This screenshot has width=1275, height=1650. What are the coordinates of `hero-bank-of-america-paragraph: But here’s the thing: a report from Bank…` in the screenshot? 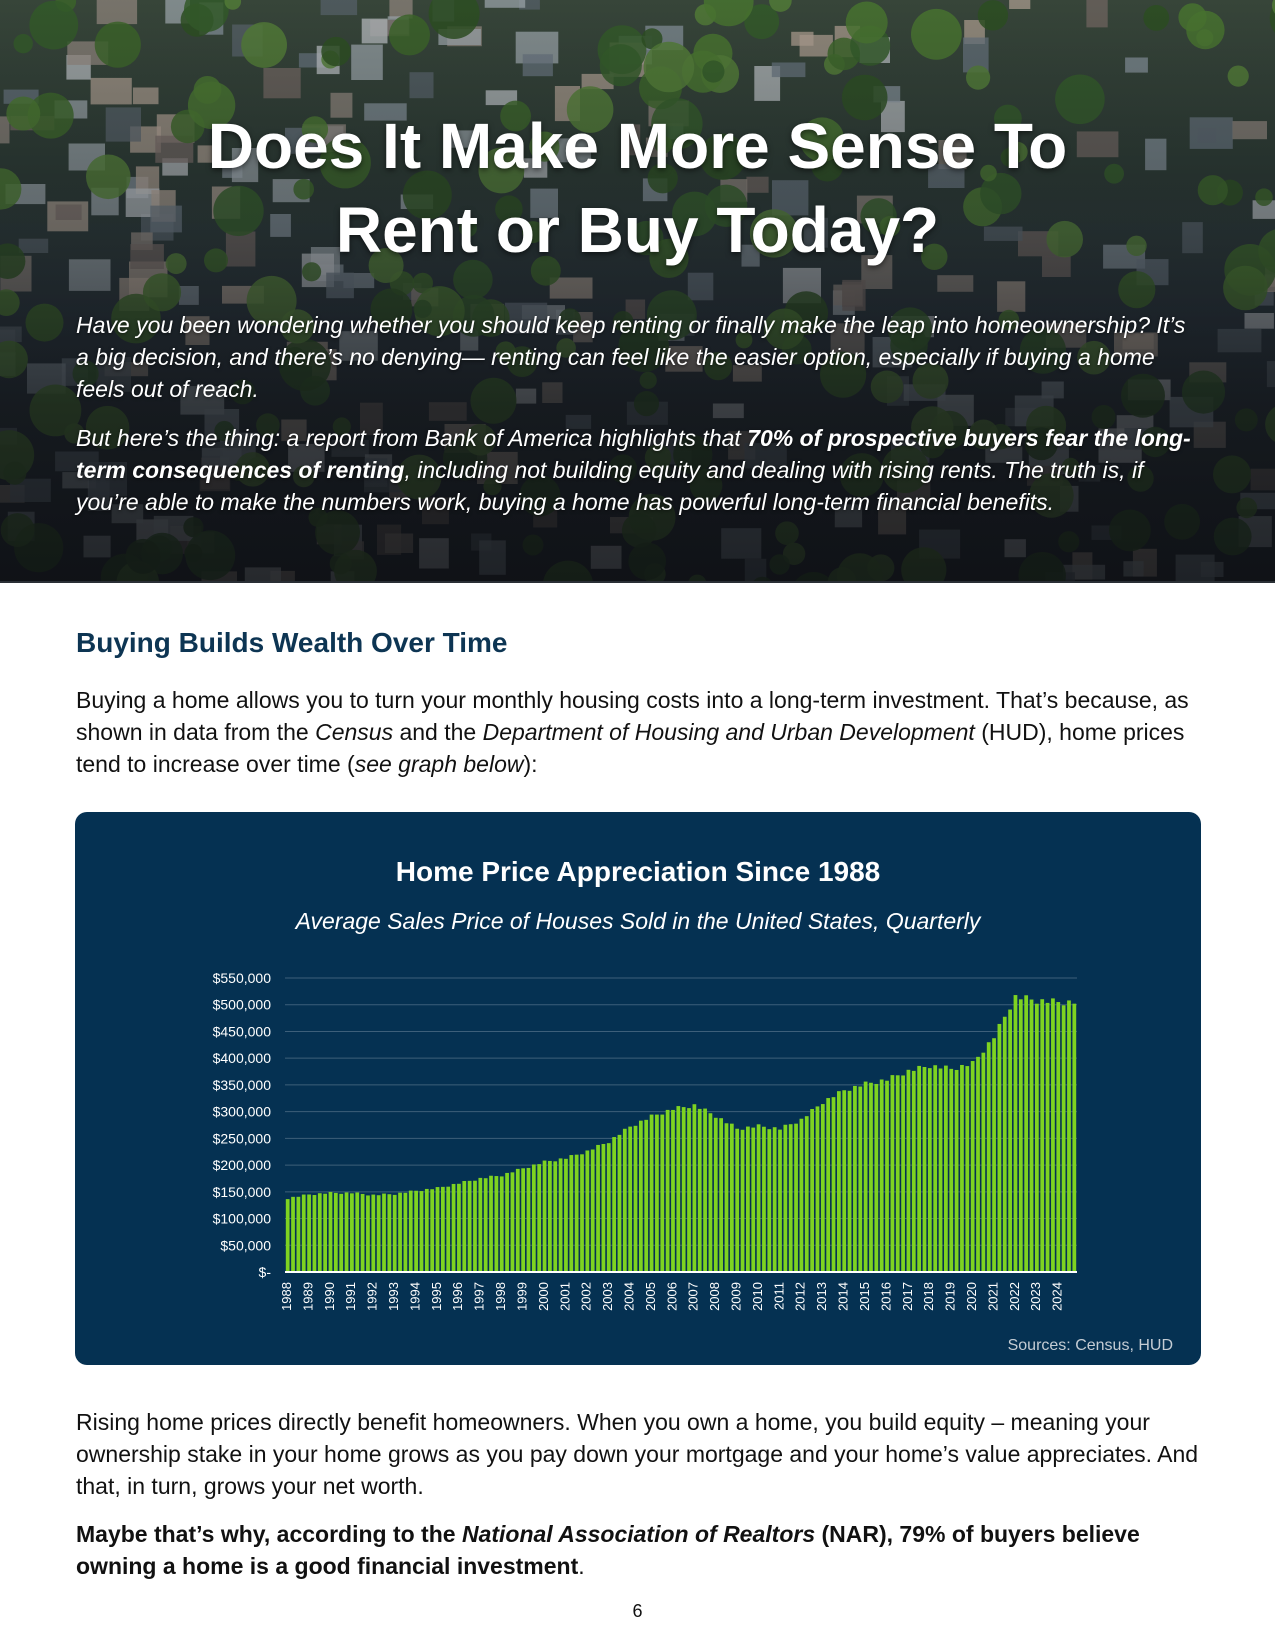 It's located at (636, 470).